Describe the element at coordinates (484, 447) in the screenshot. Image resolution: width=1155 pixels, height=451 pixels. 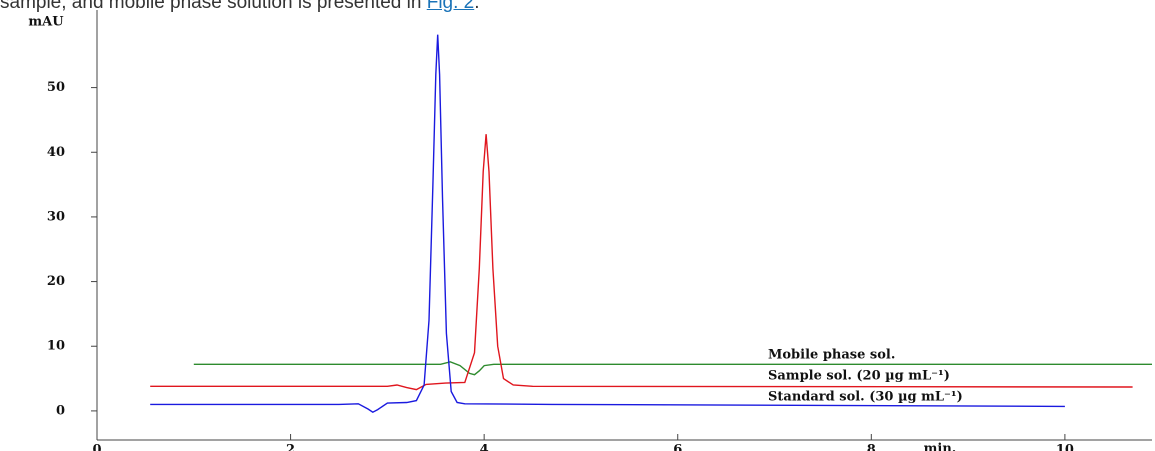
I see `x-tick-label: 4` at that location.